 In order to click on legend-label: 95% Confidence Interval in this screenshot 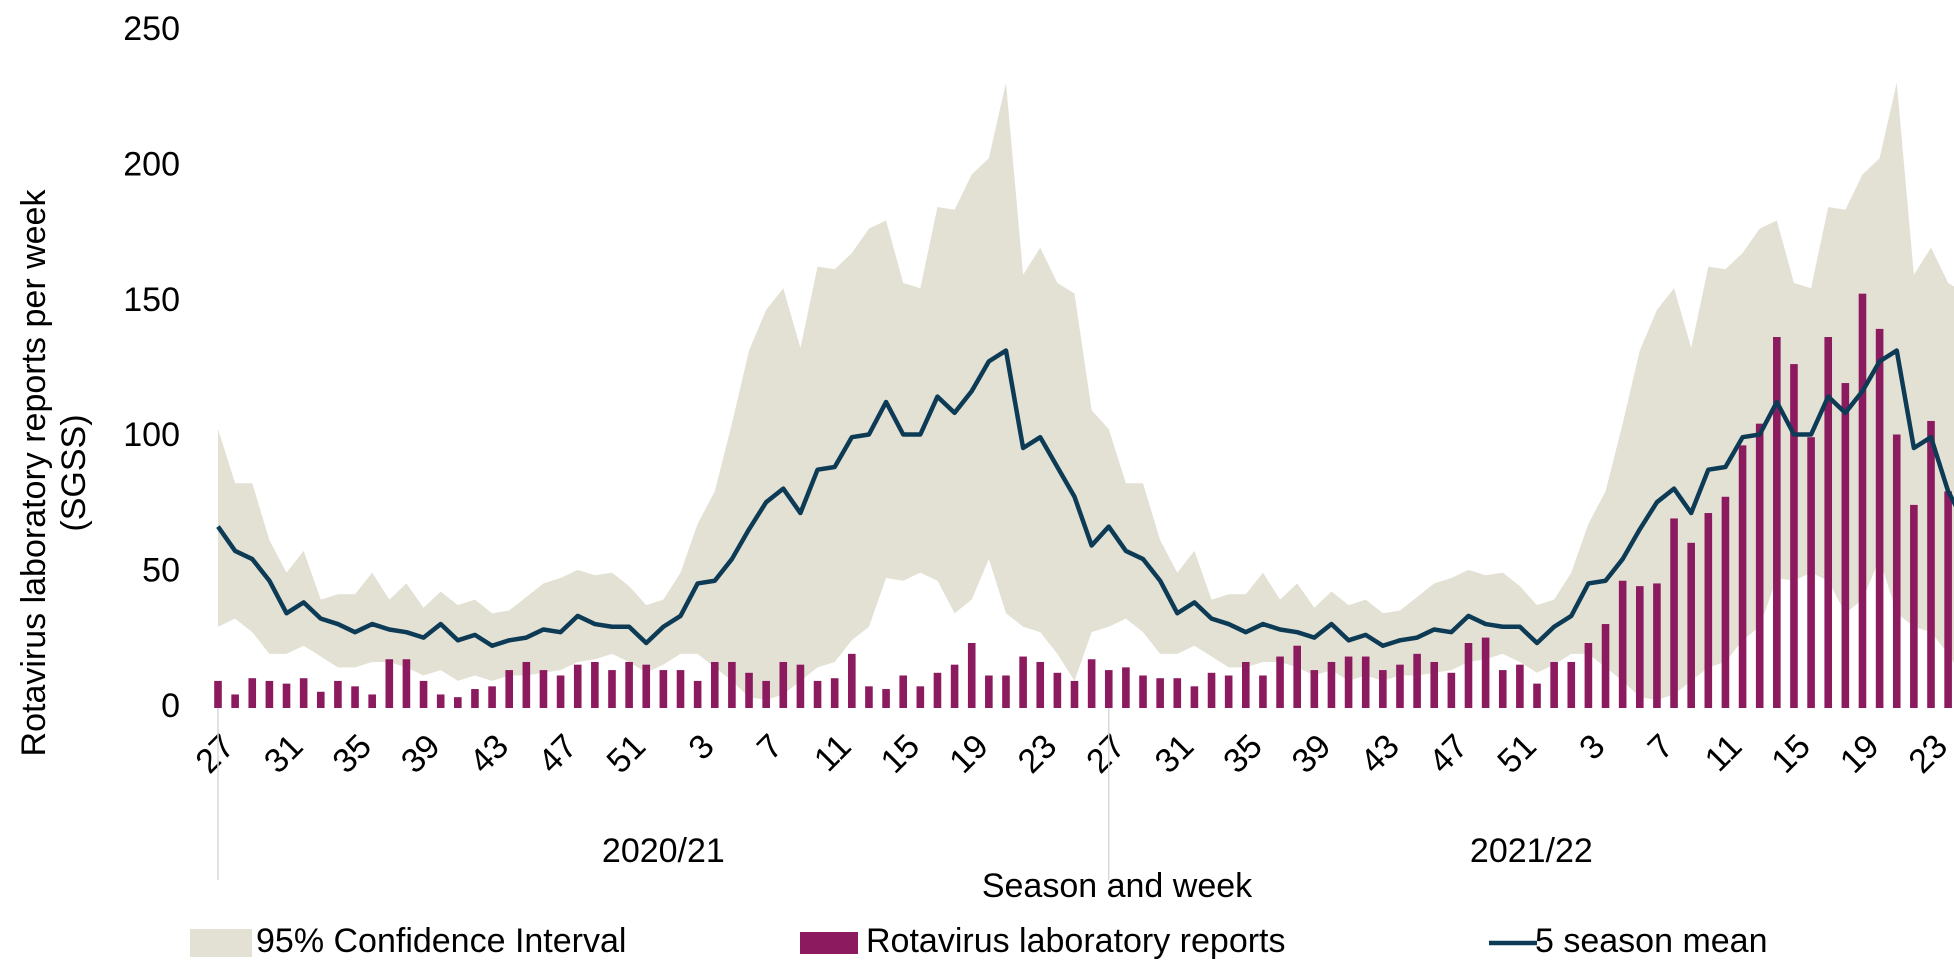, I will do `click(441, 941)`.